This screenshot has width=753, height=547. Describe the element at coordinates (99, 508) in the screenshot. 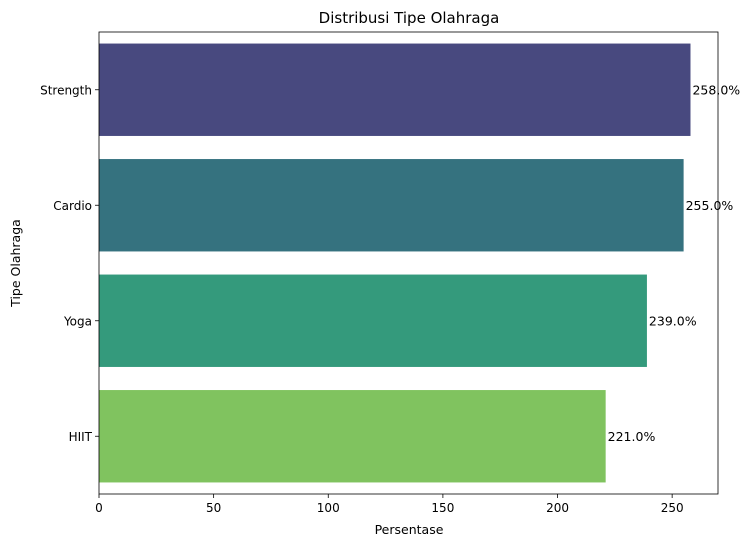

I see `x-tick-label: 0` at that location.